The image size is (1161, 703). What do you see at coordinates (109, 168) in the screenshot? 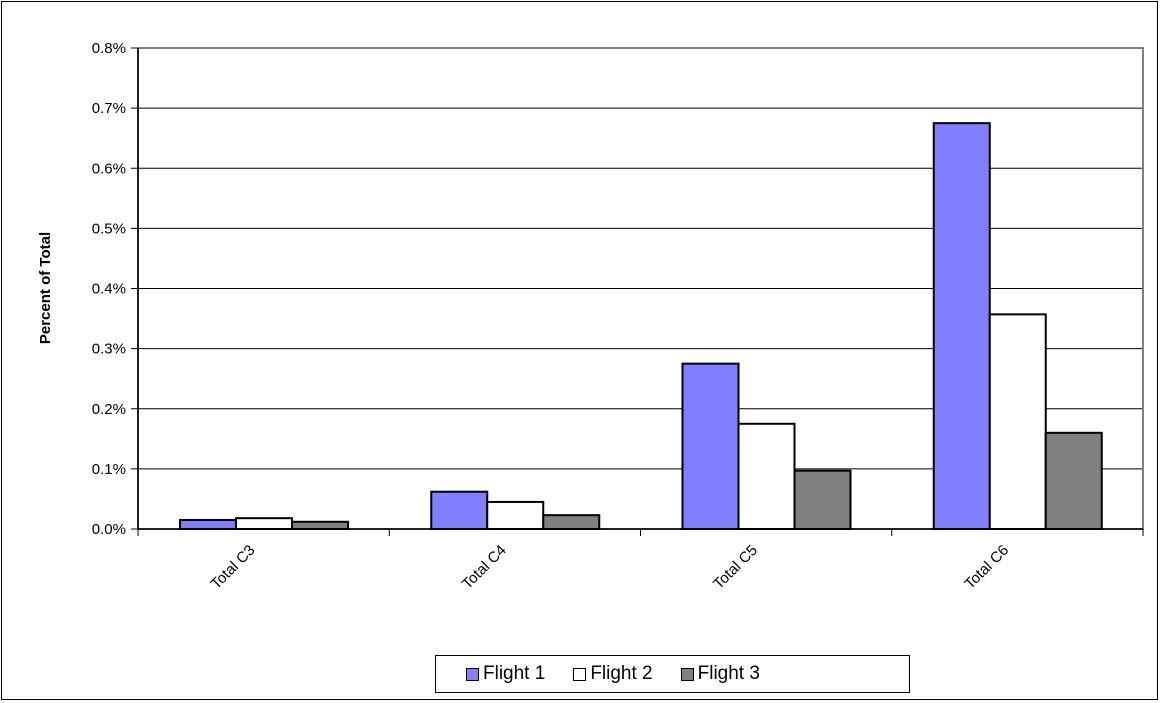
I see `y-tick-label: 0.6%` at bounding box center [109, 168].